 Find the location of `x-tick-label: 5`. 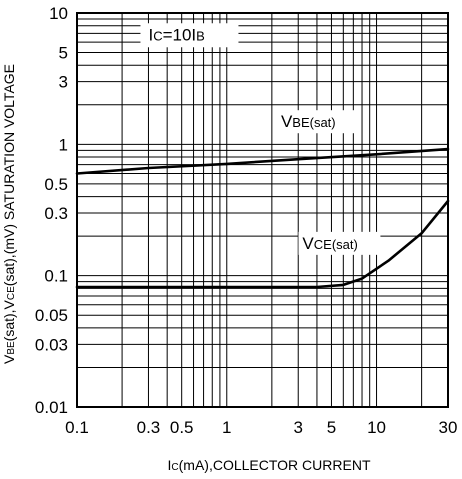

x-tick-label: 5 is located at coordinates (331, 427).